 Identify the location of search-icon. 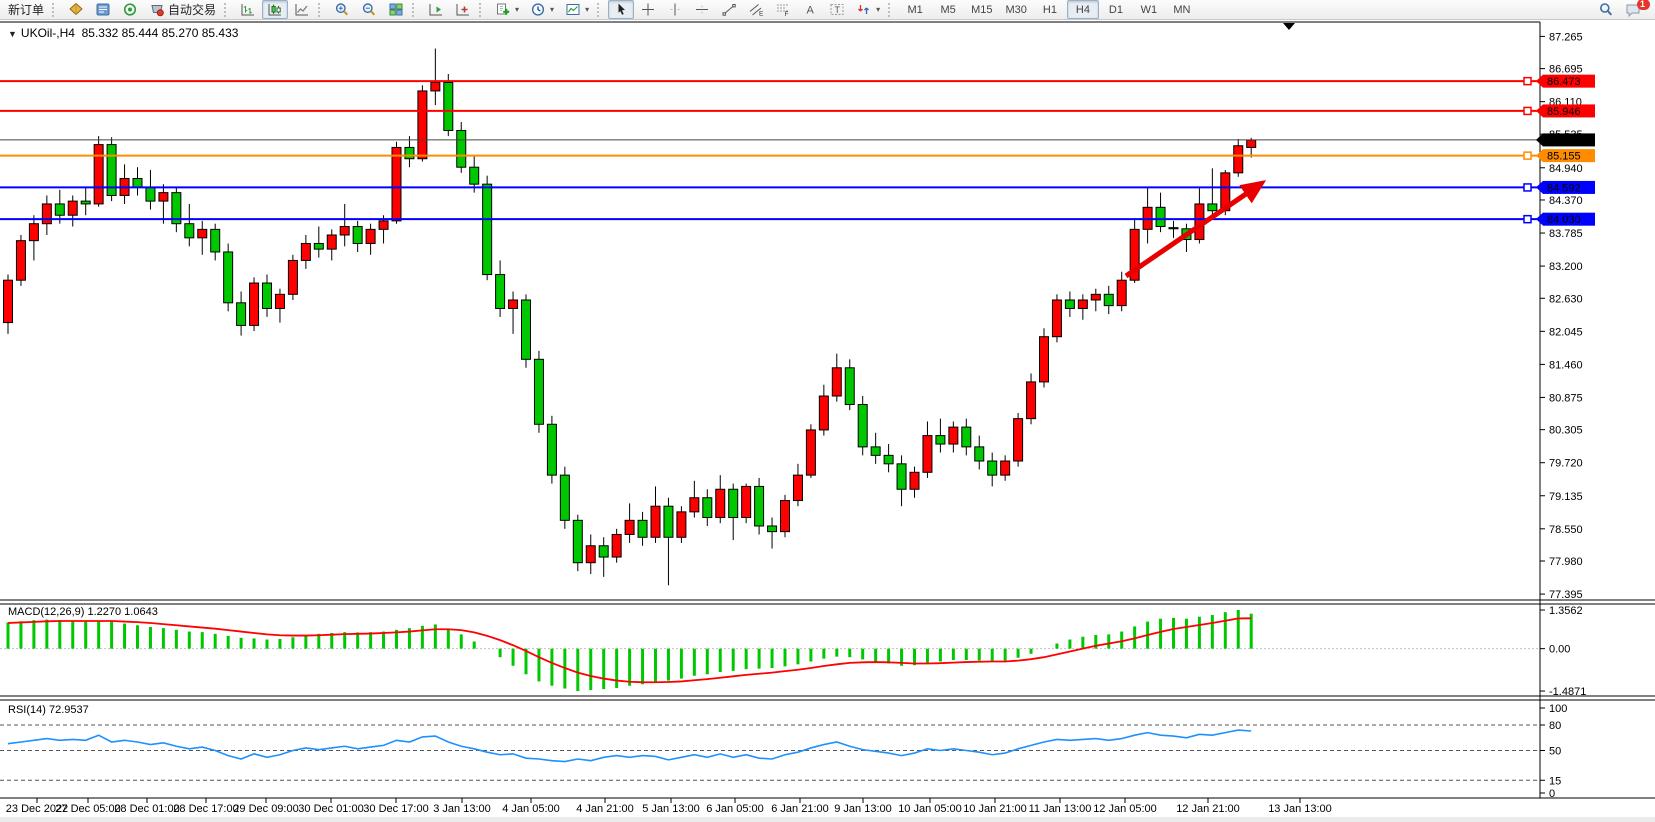
(1606, 9).